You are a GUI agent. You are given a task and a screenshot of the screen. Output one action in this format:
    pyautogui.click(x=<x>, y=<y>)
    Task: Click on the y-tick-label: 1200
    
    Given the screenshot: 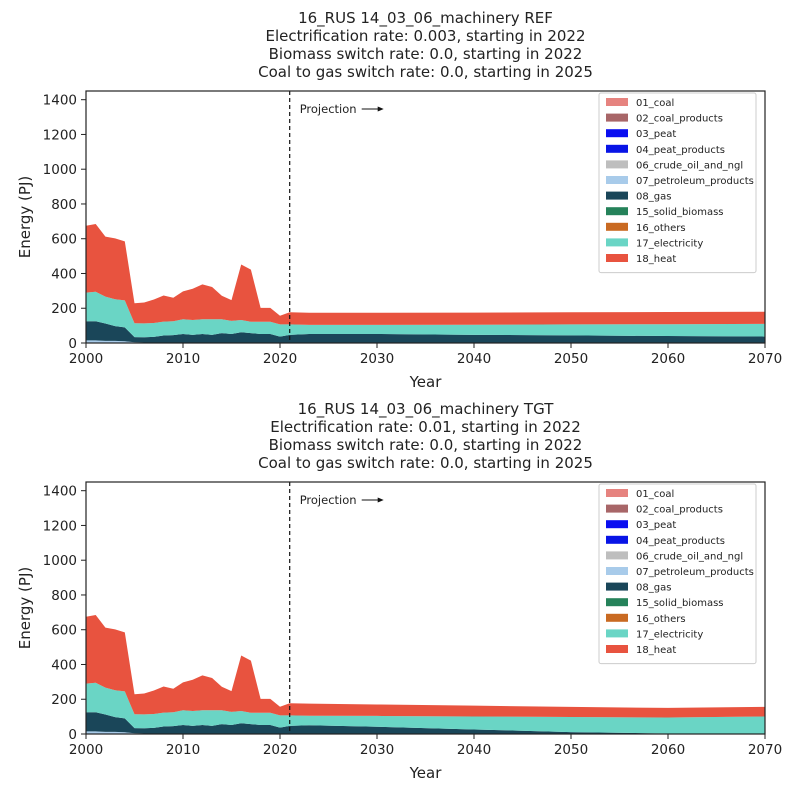 What is the action you would take?
    pyautogui.click(x=60, y=526)
    